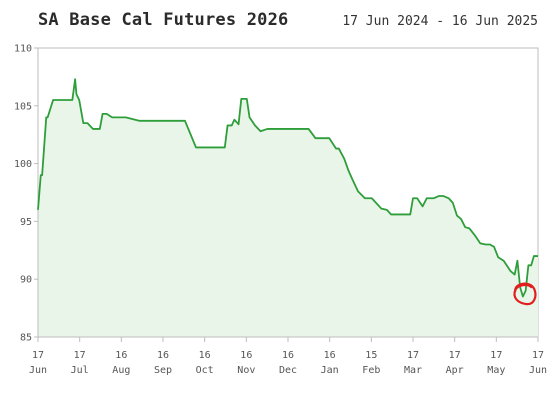  What do you see at coordinates (246, 370) in the screenshot?
I see `x-tick-month-label: Nov` at bounding box center [246, 370].